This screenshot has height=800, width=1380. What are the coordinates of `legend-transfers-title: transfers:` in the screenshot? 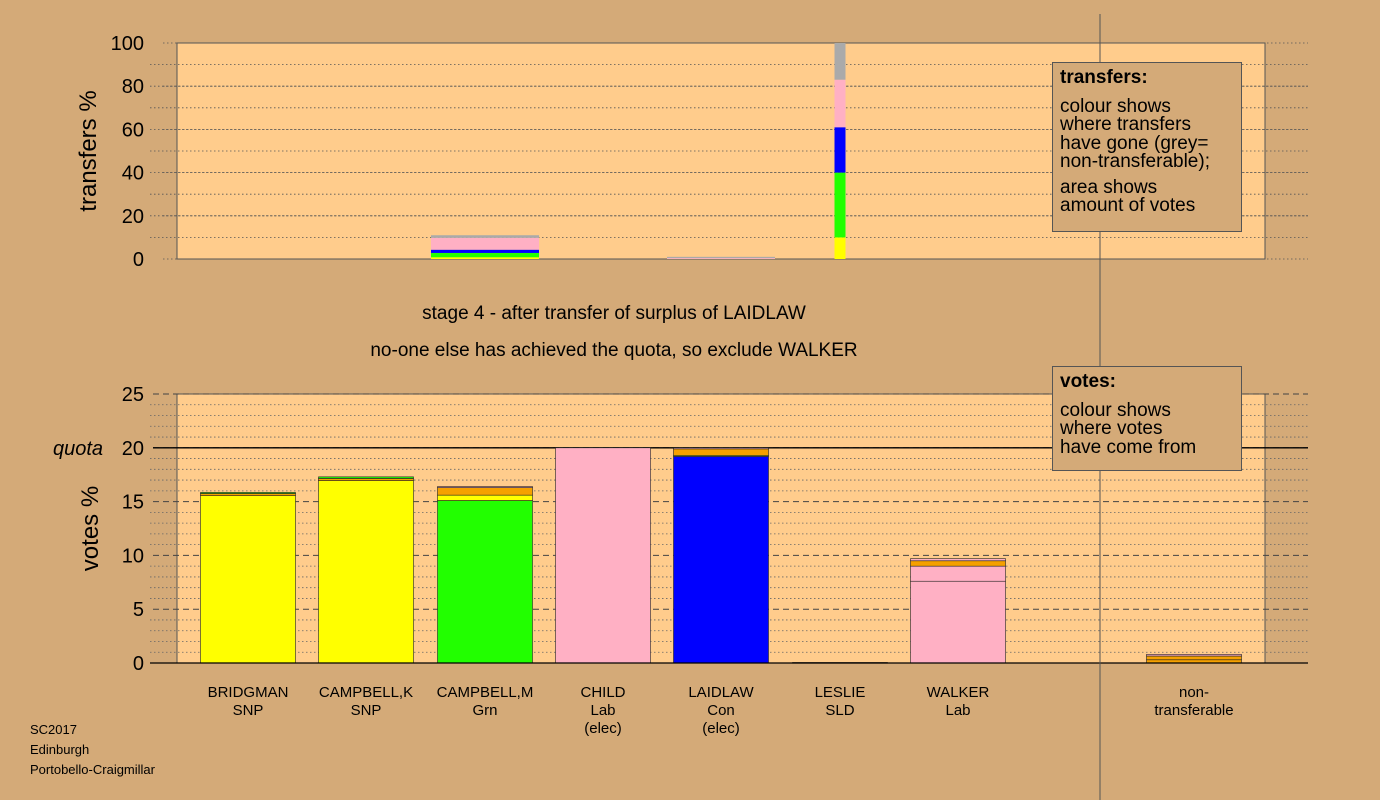 It's located at (1104, 77).